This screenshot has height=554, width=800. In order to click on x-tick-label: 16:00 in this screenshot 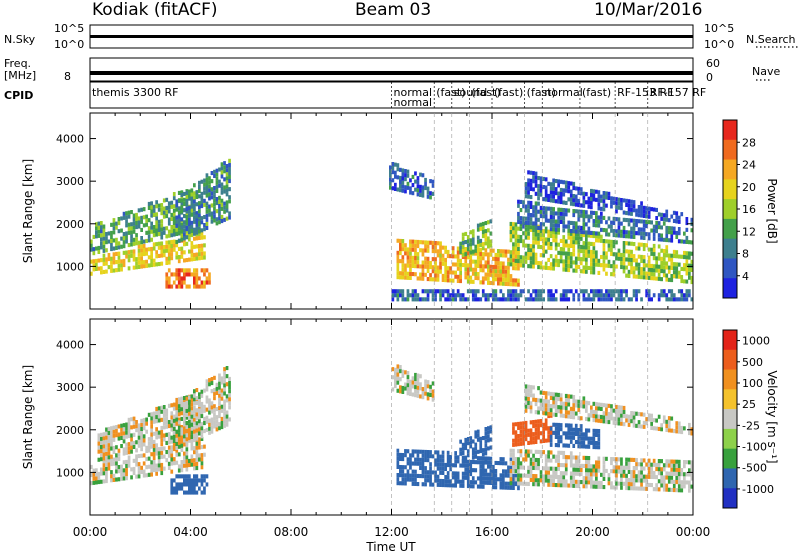, I will do `click(492, 532)`.